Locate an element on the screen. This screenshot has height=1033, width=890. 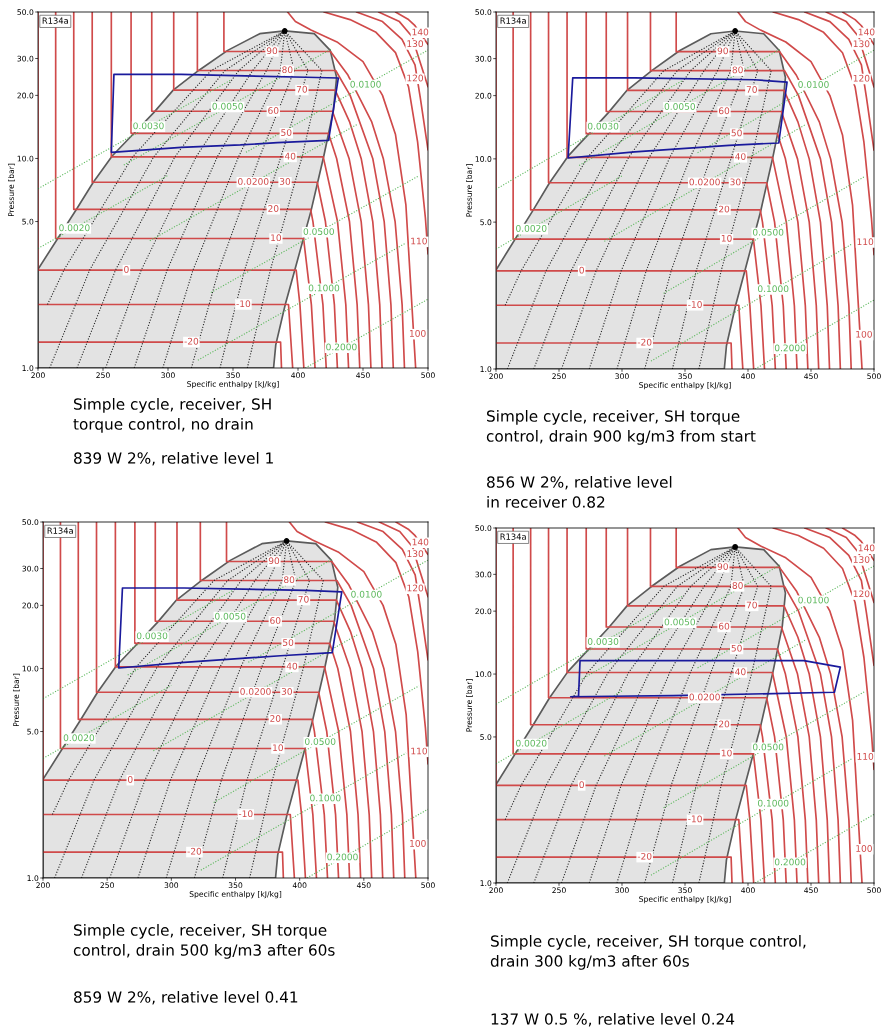
text: 839 W 2%, relative level 1 is located at coordinates (173, 459).